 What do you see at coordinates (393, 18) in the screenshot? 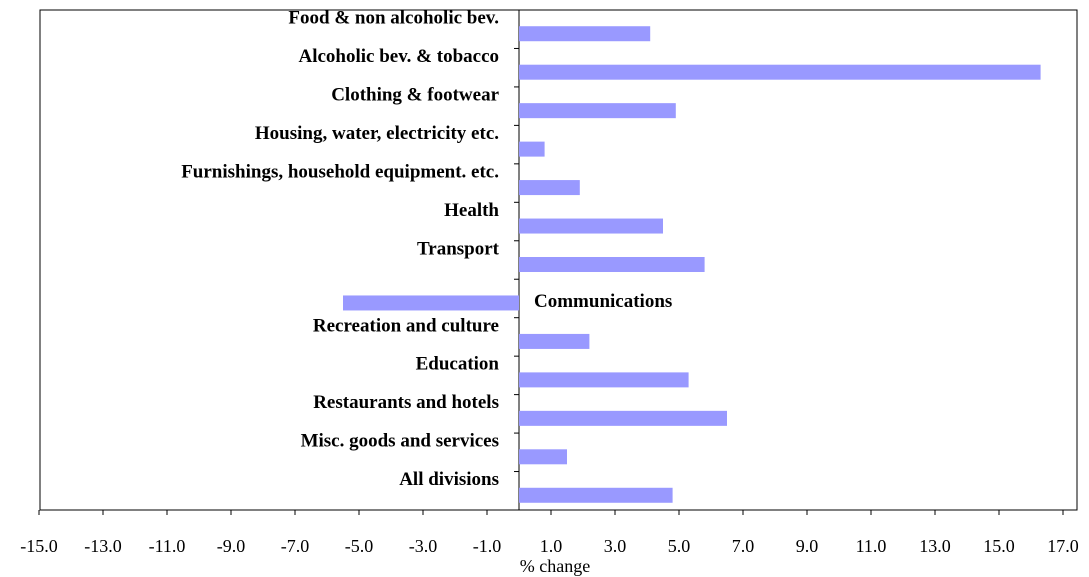
I see `category-label: Food & non alcoholic bev.` at bounding box center [393, 18].